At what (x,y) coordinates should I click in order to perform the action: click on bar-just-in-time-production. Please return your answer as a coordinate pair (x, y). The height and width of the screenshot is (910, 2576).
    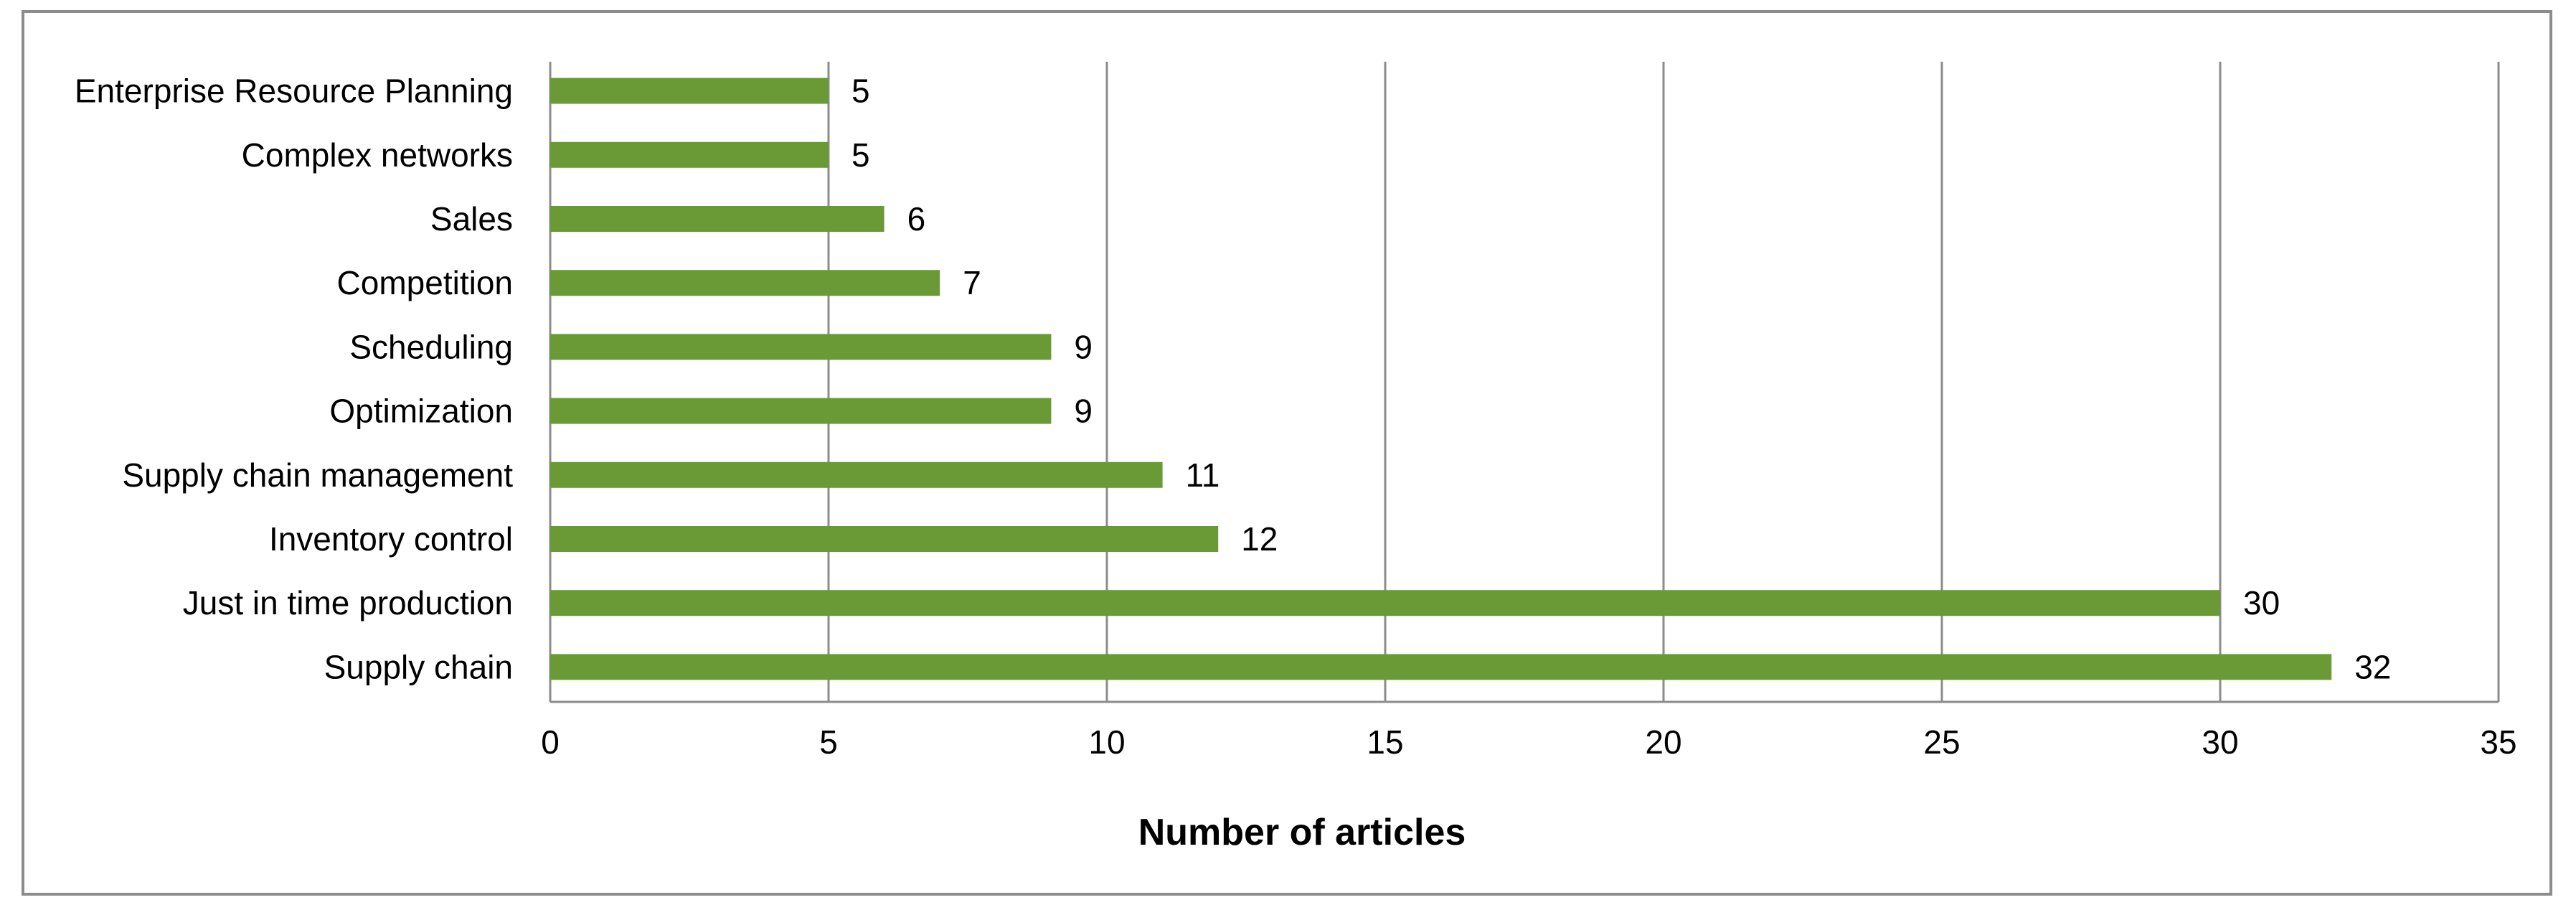
    Looking at the image, I should click on (1385, 603).